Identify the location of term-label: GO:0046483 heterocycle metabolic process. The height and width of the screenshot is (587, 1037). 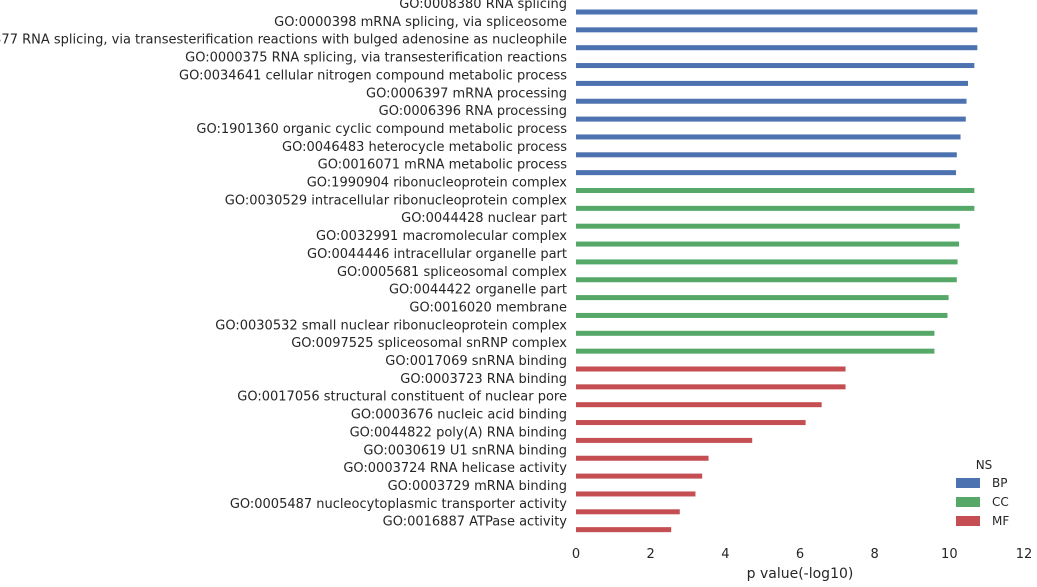
(424, 147).